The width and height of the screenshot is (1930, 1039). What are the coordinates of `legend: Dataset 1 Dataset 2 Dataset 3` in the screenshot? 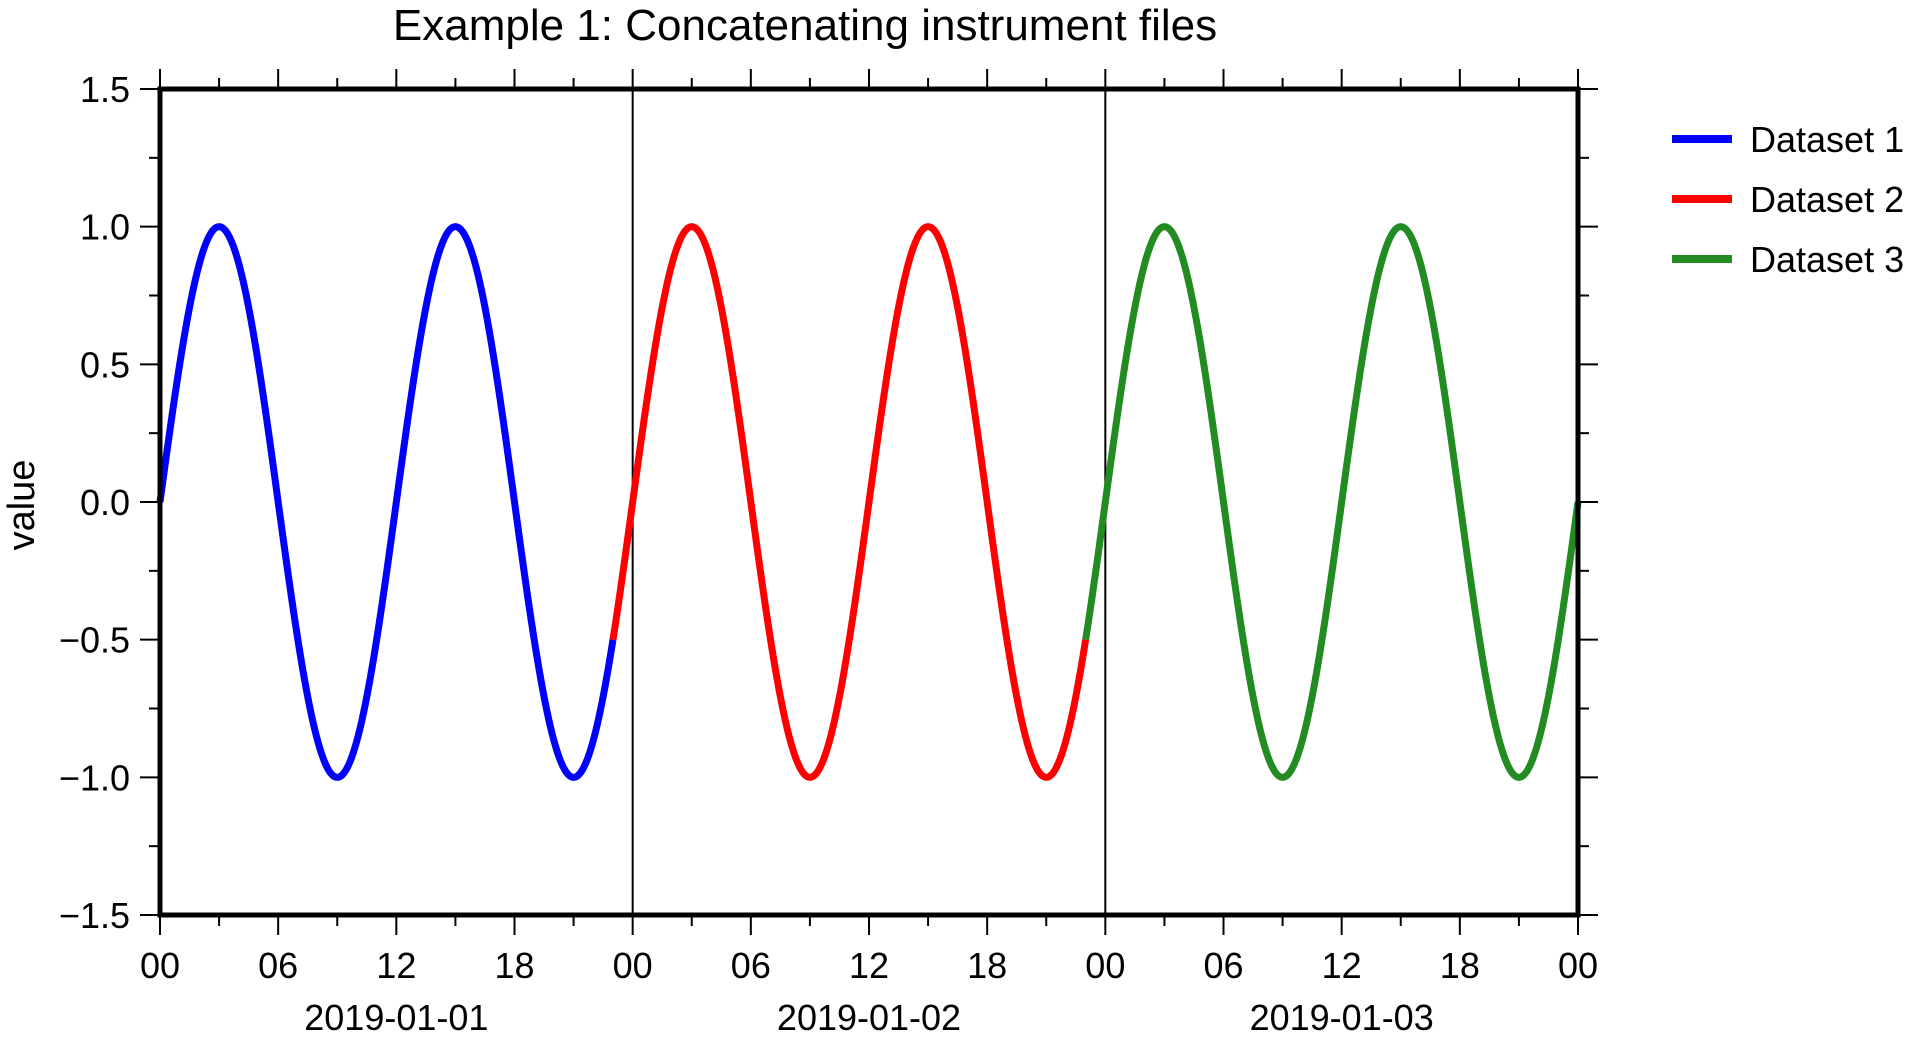 It's located at (1788, 199).